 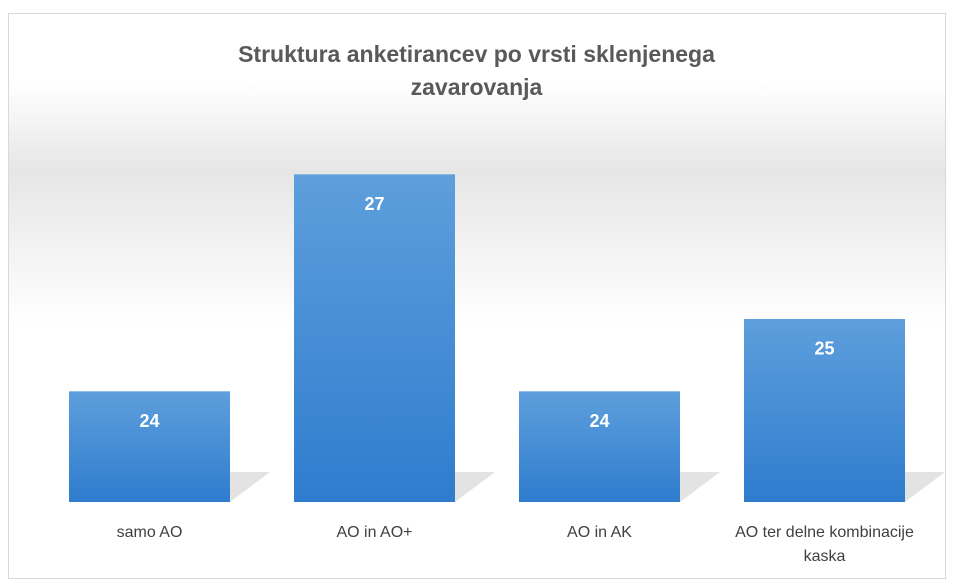 I want to click on x-tick-label: AO ter delne kombinacije kaska, so click(x=824, y=544).